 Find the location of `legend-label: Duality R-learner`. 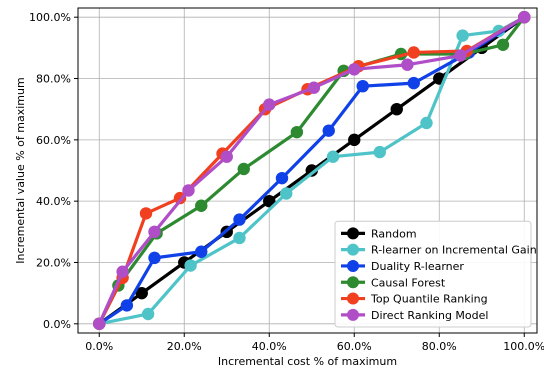

legend-label: Duality R-learner is located at coordinates (417, 266).